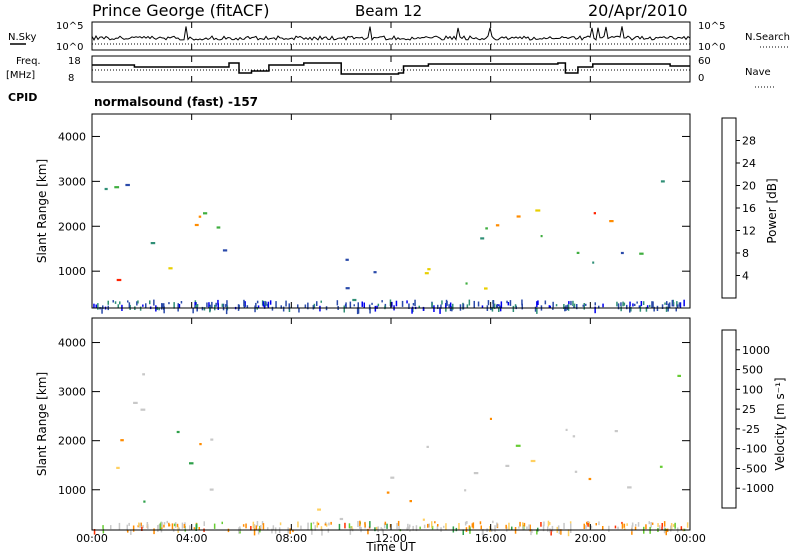 This screenshot has height=554, width=800. Describe the element at coordinates (181, 10) in the screenshot. I see `station-title: Prince George (fitACF)` at that location.